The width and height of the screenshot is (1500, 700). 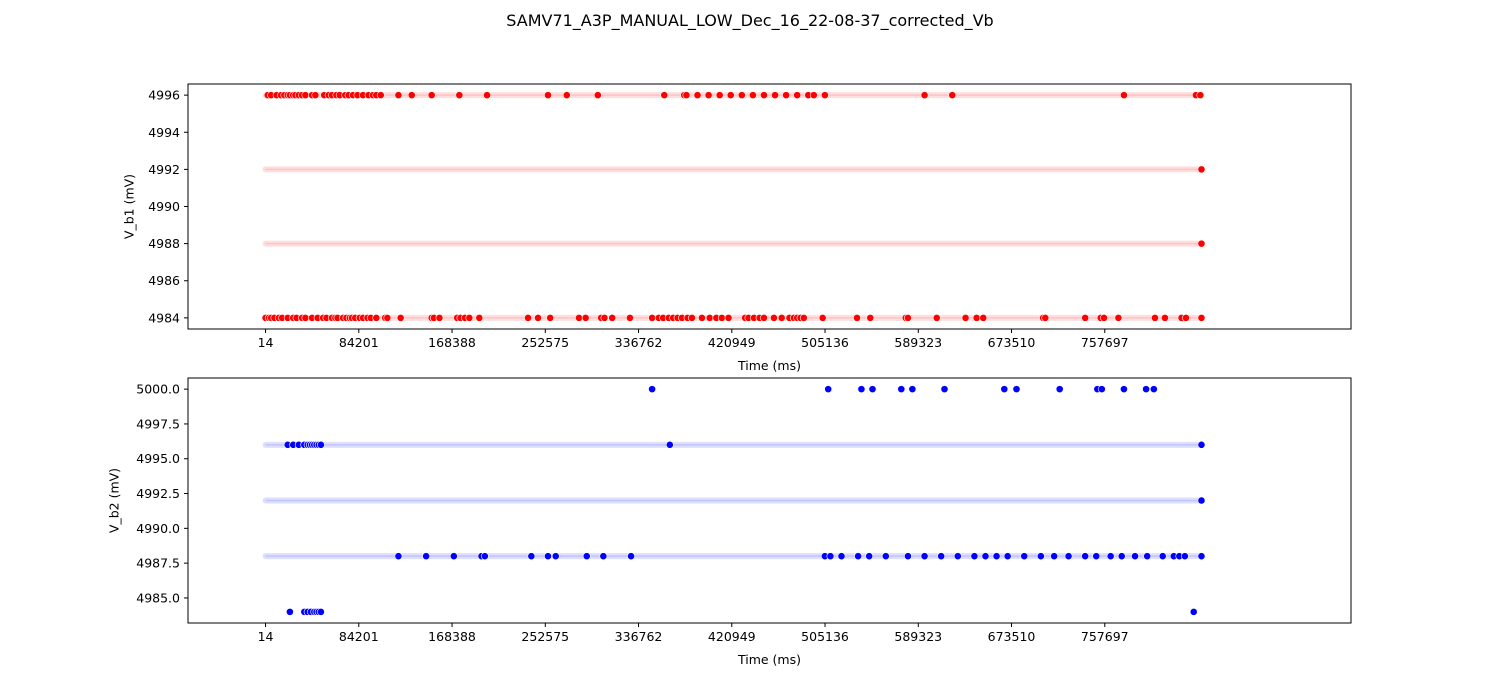 I want to click on chart2-xtick-label-1: 84201, so click(x=359, y=636).